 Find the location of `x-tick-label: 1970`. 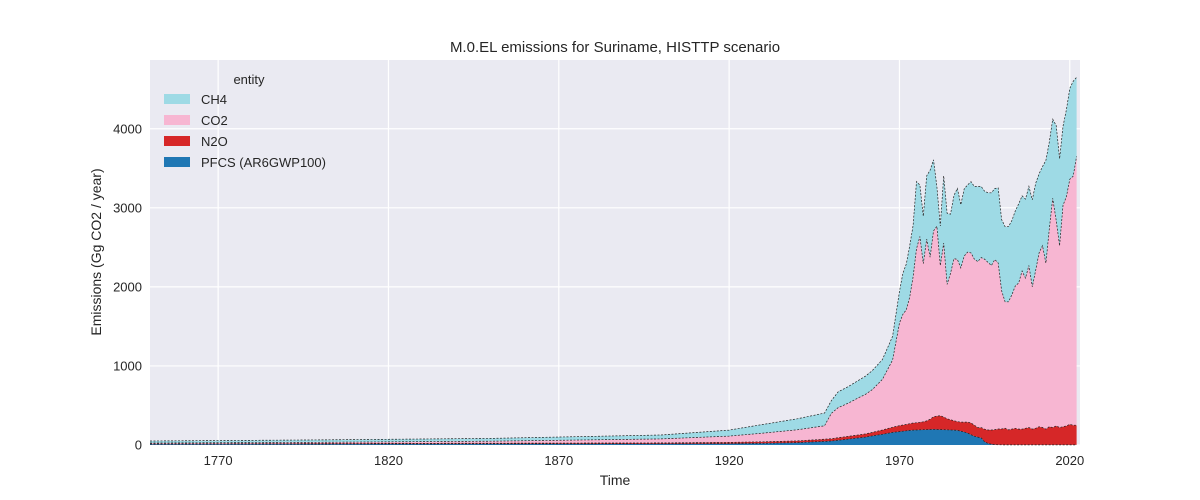

x-tick-label: 1970 is located at coordinates (899, 460).